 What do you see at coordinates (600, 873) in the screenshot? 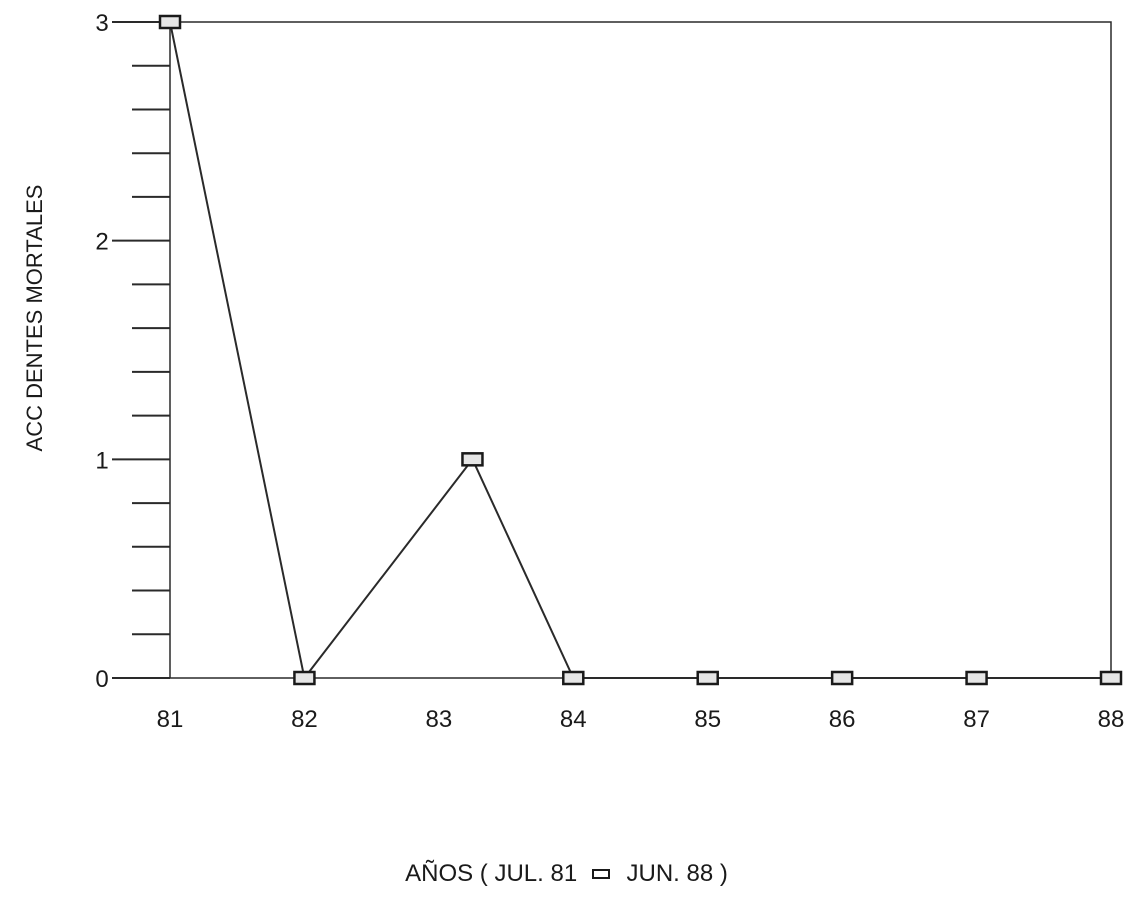
I see `square-symbol-icon` at bounding box center [600, 873].